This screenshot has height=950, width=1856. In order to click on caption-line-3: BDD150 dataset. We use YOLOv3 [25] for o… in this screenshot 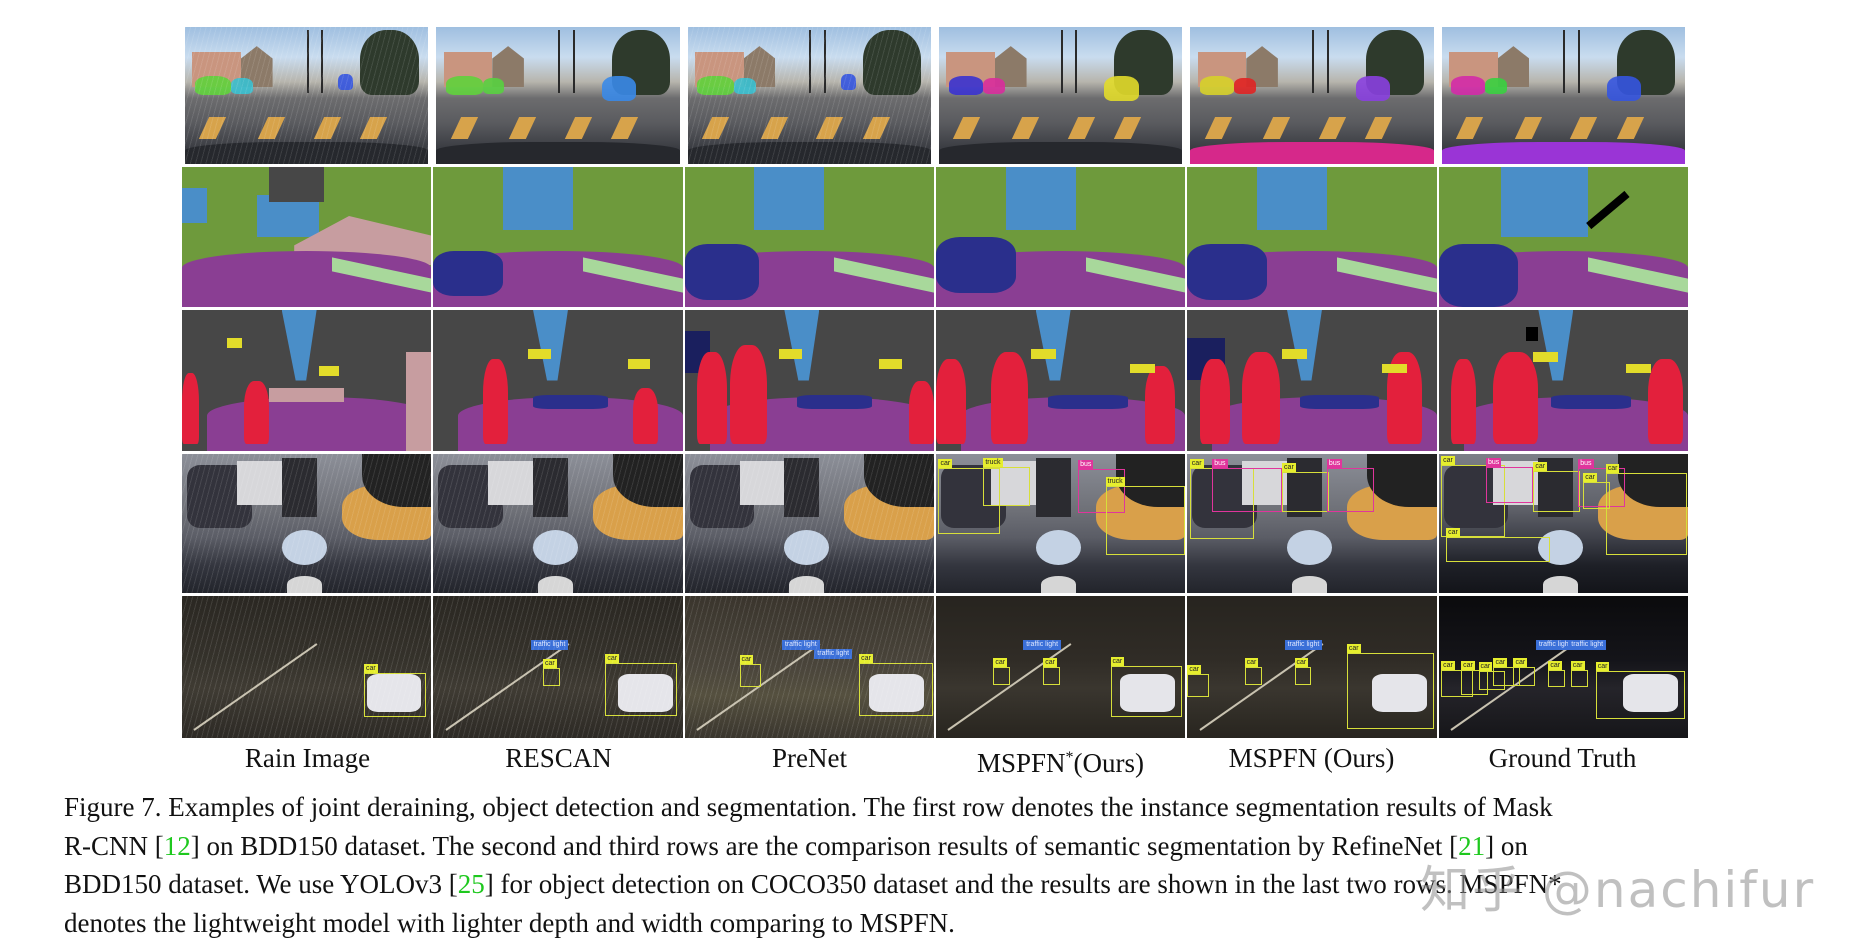, I will do `click(813, 884)`.